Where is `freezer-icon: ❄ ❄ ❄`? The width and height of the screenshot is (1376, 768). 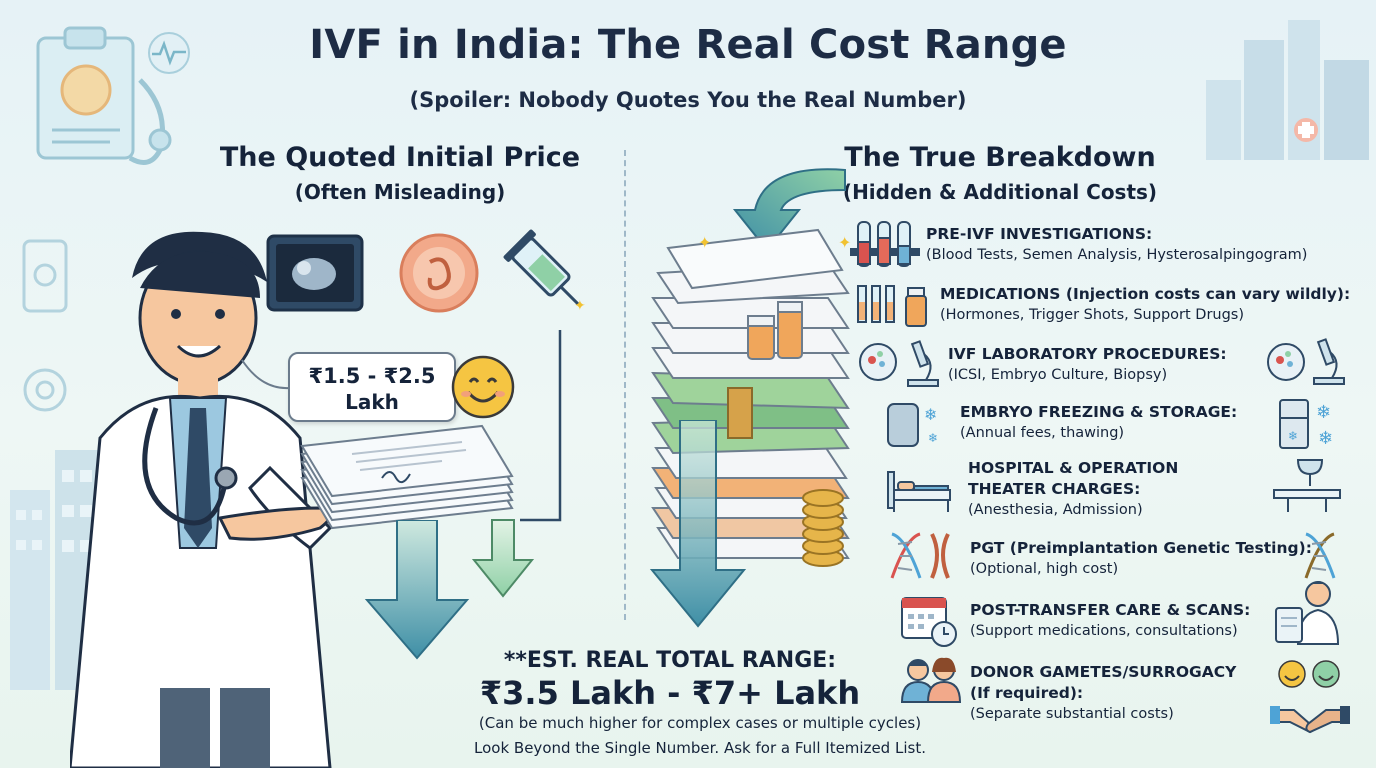 freezer-icon: ❄ ❄ ❄ is located at coordinates (1306, 424).